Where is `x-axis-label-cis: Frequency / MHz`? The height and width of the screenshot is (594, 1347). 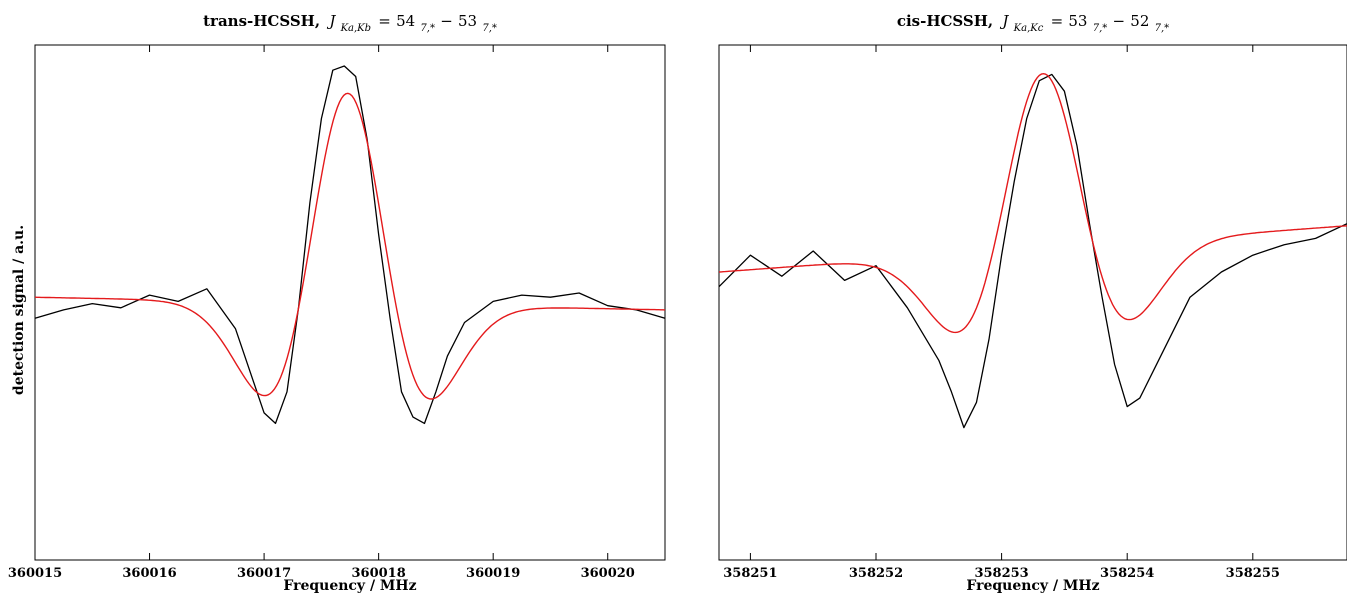
x-axis-label-cis: Frequency / MHz is located at coordinates (1032, 586).